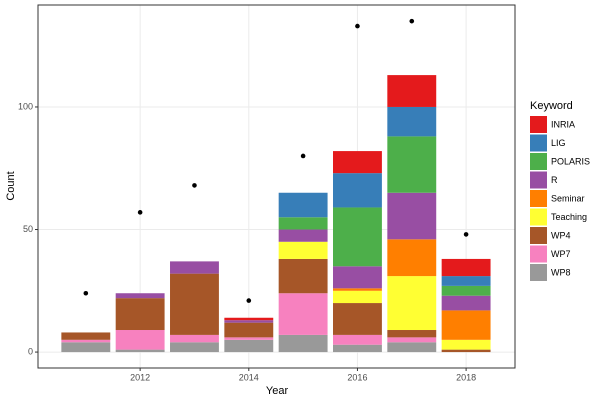  Describe the element at coordinates (249, 377) in the screenshot. I see `x-tick-label: 2014` at that location.